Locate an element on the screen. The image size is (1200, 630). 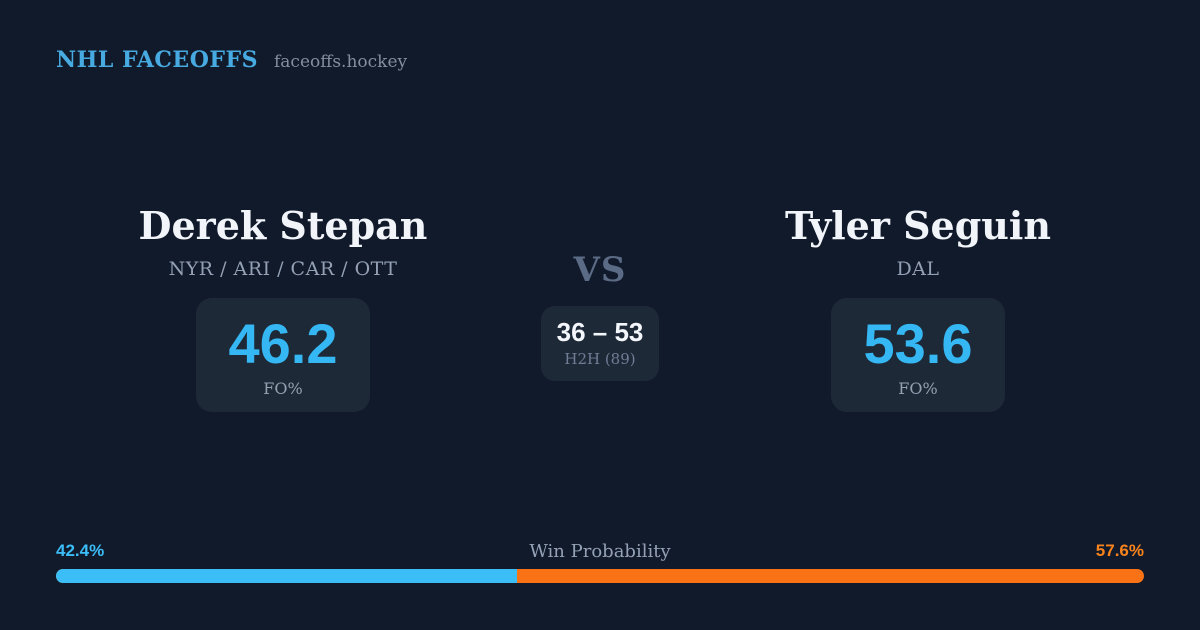
versus-panel: VS 36 – 53 H2H (89) is located at coordinates (600, 316).